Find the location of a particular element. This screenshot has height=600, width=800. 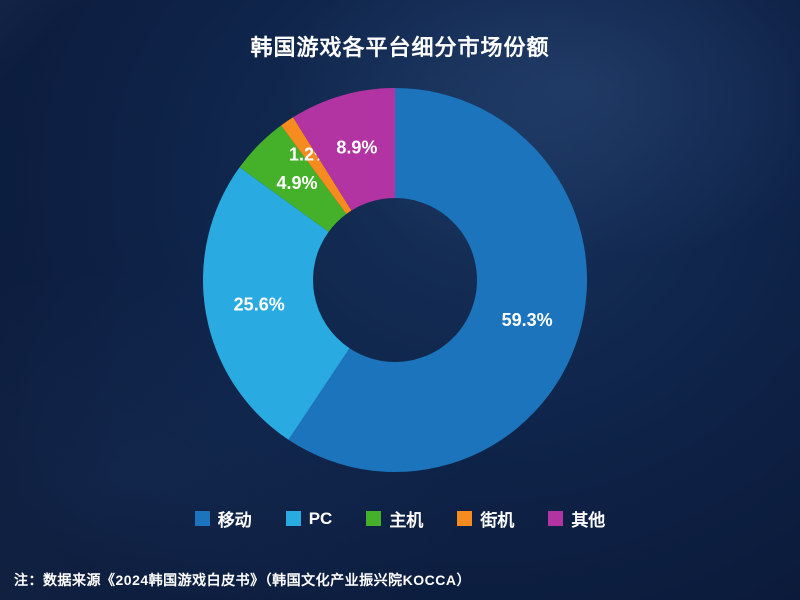

legend-label-2: 主机 is located at coordinates (406, 520).